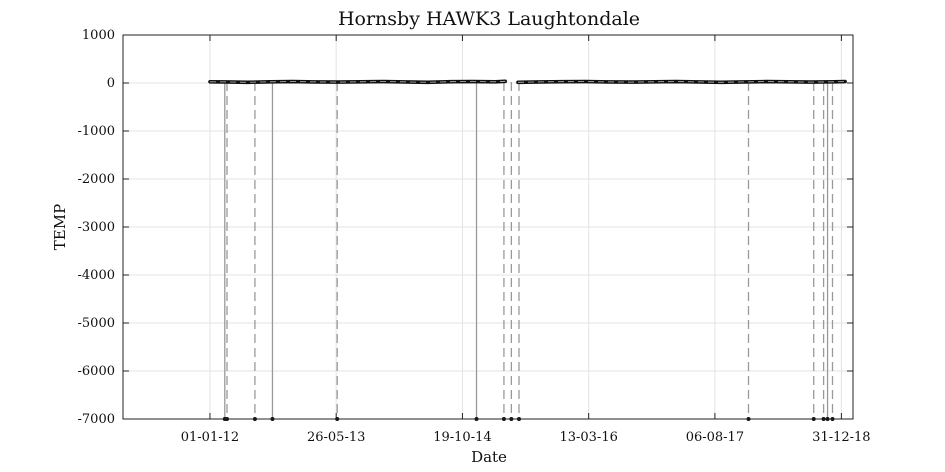  What do you see at coordinates (210, 437) in the screenshot?
I see `x-tick-label: 01-01-12` at bounding box center [210, 437].